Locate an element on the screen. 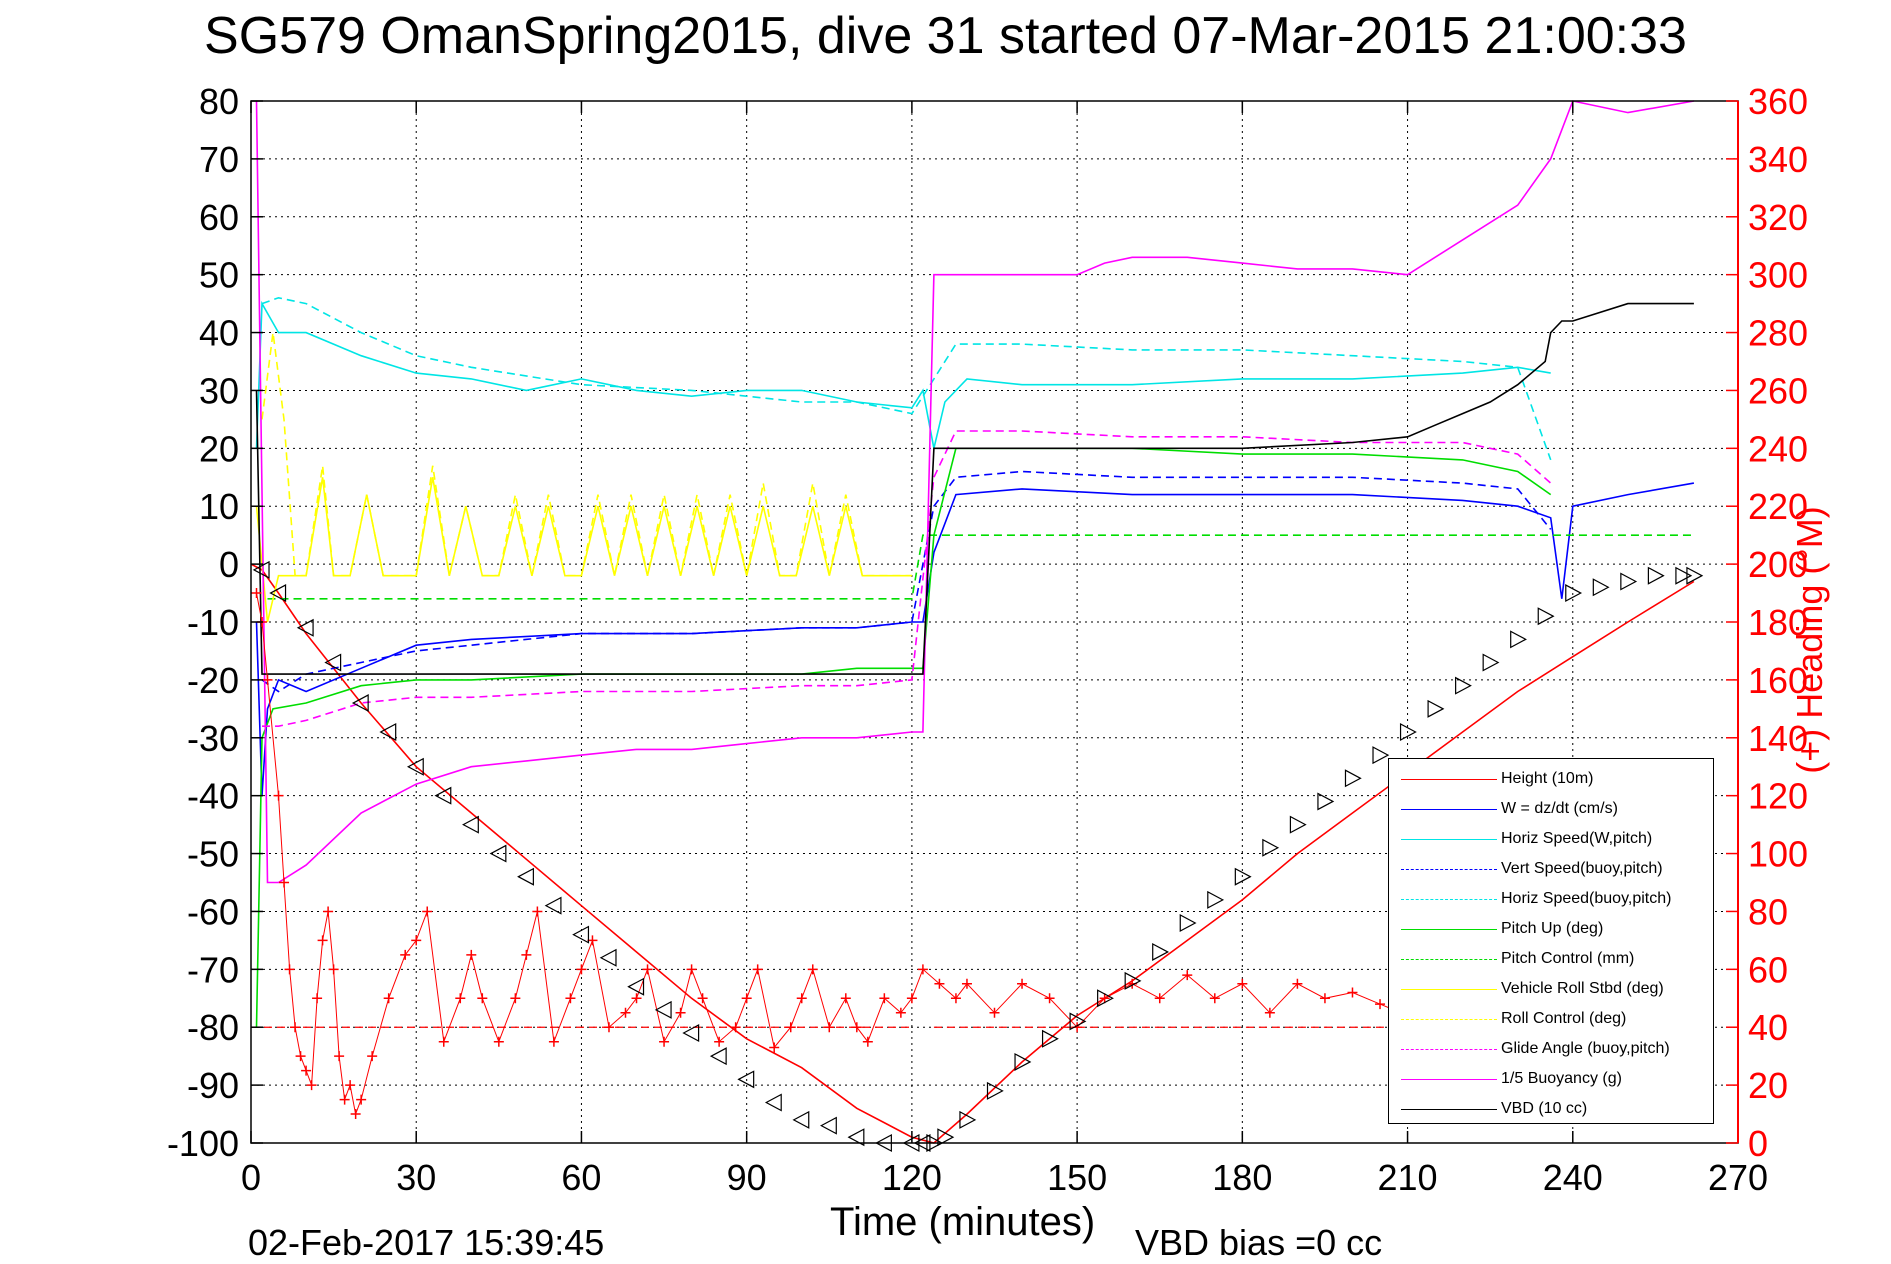 The height and width of the screenshot is (1264, 1891). y2-tick-label: 160 is located at coordinates (1778, 680).